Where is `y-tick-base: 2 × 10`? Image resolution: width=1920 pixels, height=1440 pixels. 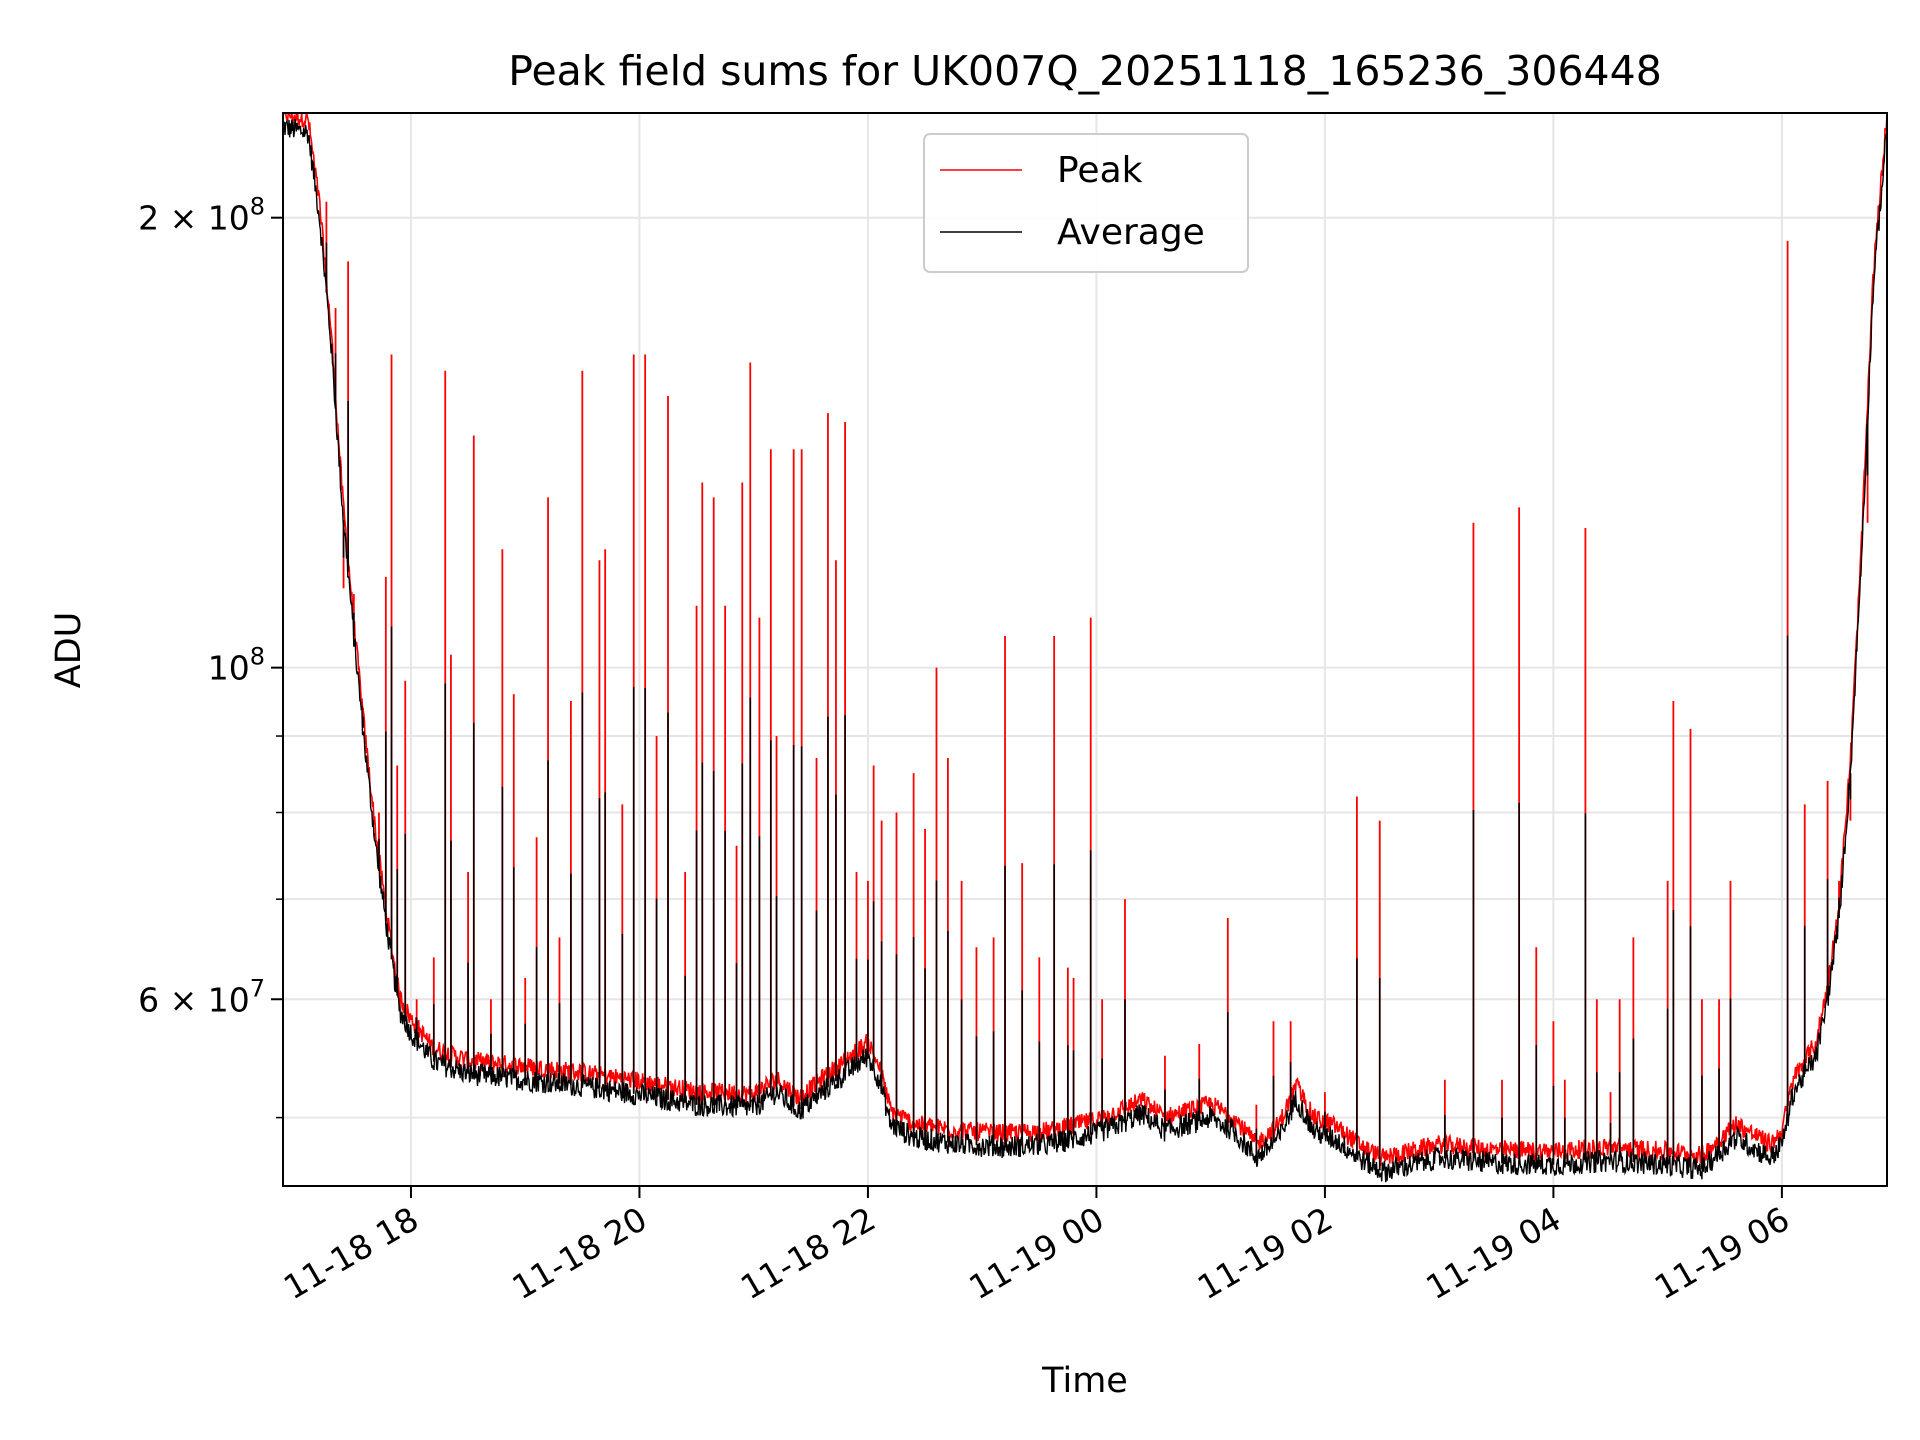 y-tick-base: 2 × 10 is located at coordinates (194, 218).